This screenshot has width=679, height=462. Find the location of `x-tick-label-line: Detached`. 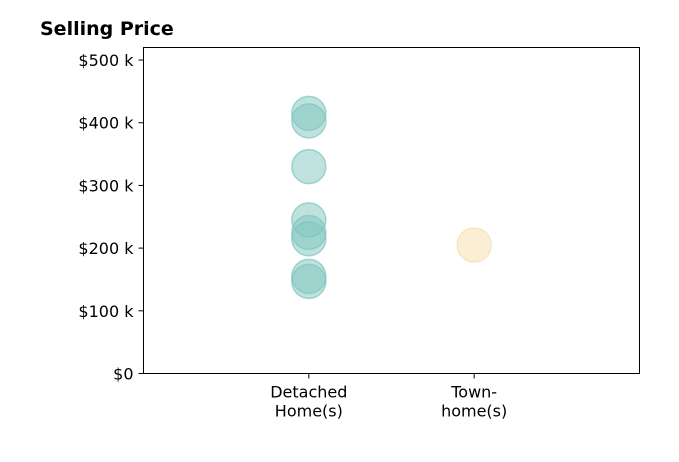

x-tick-label-line: Detached is located at coordinates (308, 392).